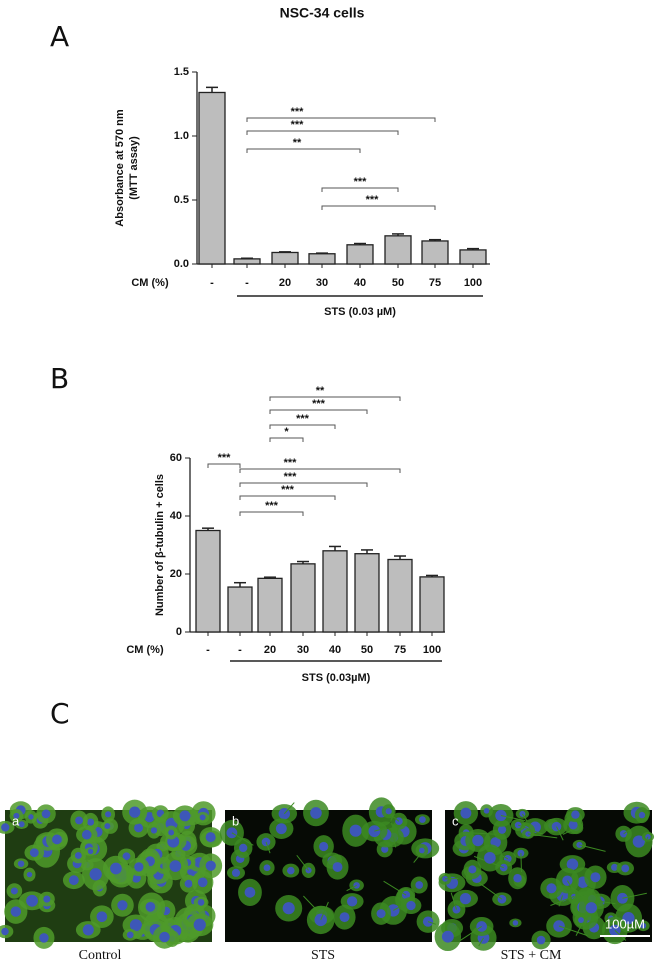  What do you see at coordinates (181, 264) in the screenshot?
I see `y-tick-label: 0.0` at bounding box center [181, 264].